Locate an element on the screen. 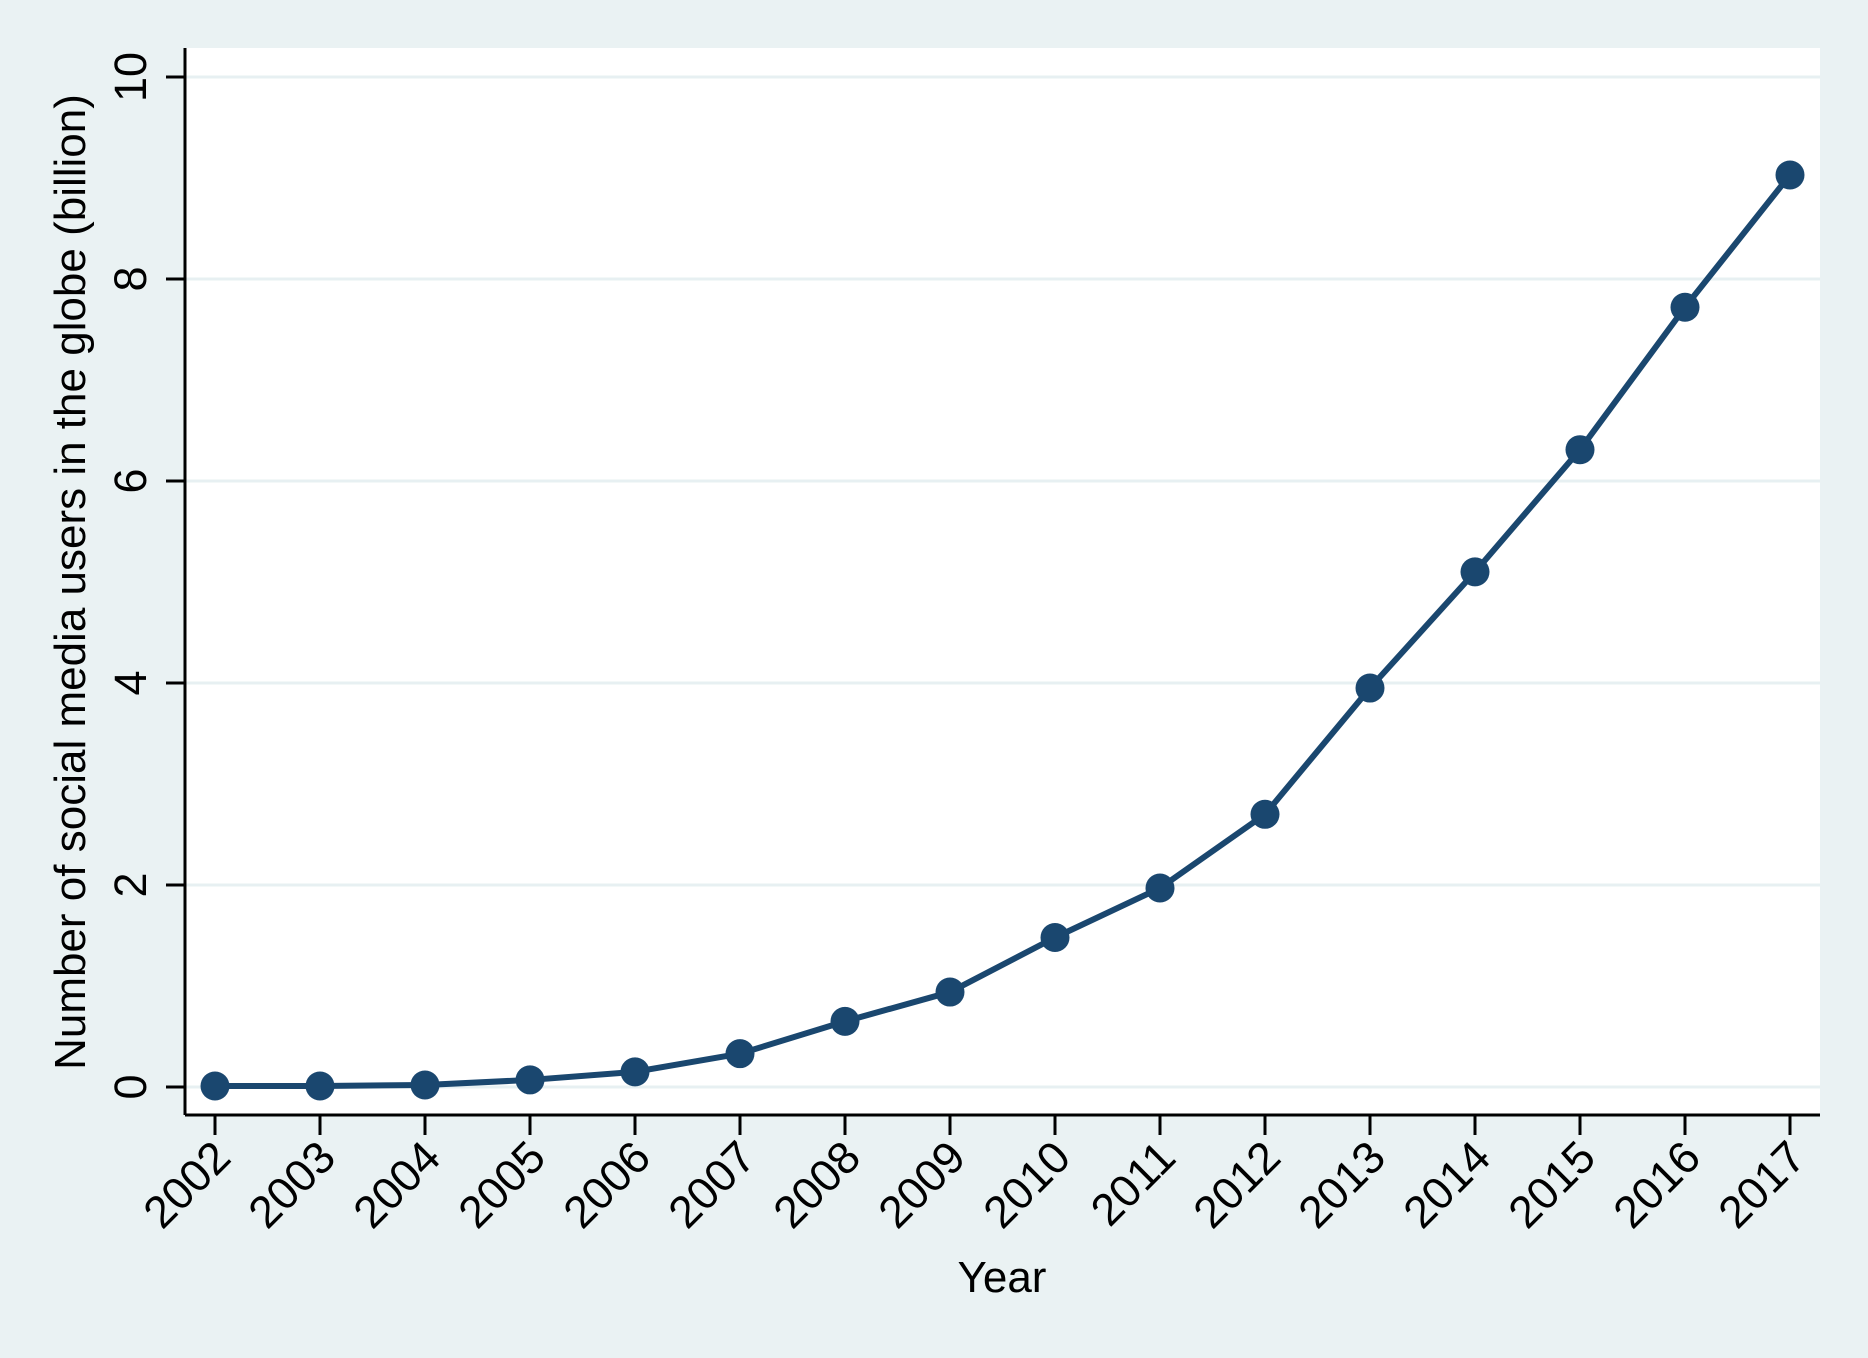  y-tick-label: 4 is located at coordinates (130, 682).